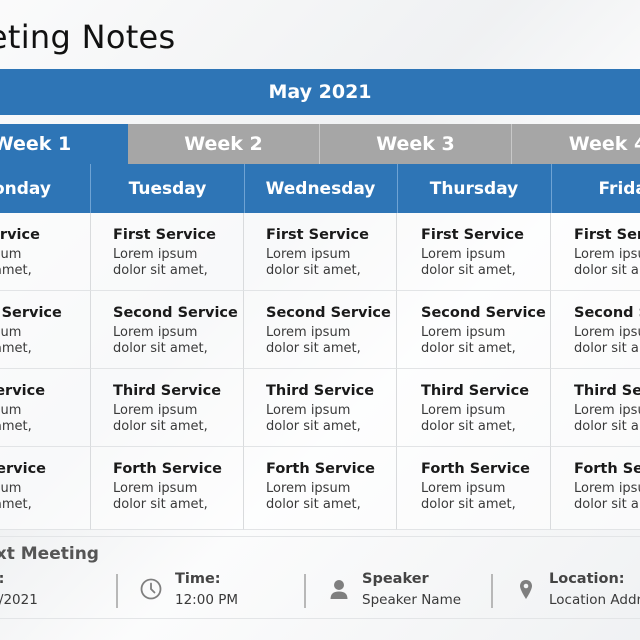 This screenshot has height=640, width=640. I want to click on schedule-cell-wednesday-3: Third Service Lorem ipsum dolor sit amet,, so click(320, 408).